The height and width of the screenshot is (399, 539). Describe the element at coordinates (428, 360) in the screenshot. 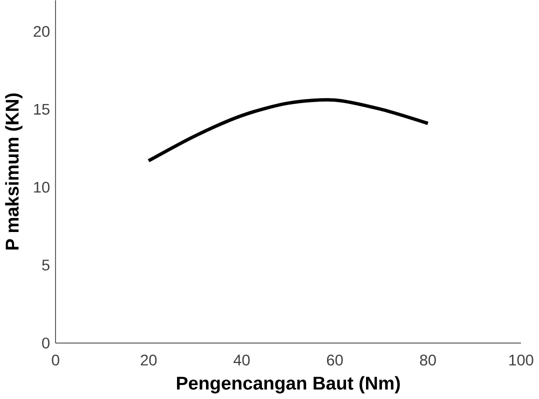

I see `x-tick-label: 80` at that location.